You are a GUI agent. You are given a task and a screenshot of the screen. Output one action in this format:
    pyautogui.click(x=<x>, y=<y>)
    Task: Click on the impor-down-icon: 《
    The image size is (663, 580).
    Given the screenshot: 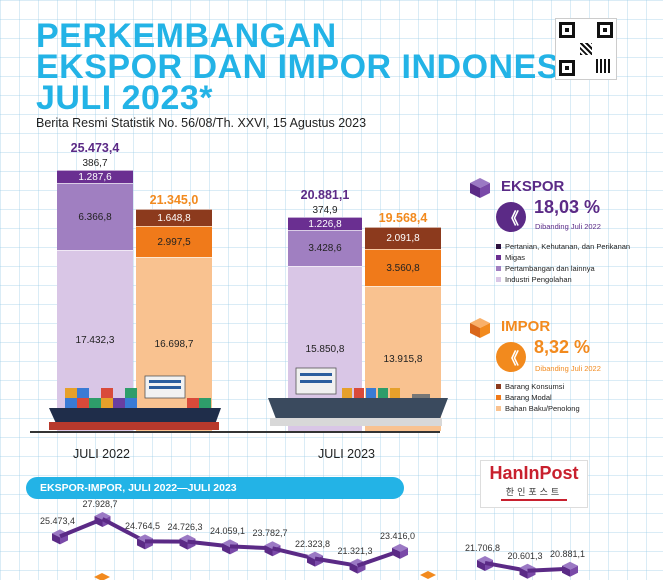 What is the action you would take?
    pyautogui.click(x=511, y=357)
    